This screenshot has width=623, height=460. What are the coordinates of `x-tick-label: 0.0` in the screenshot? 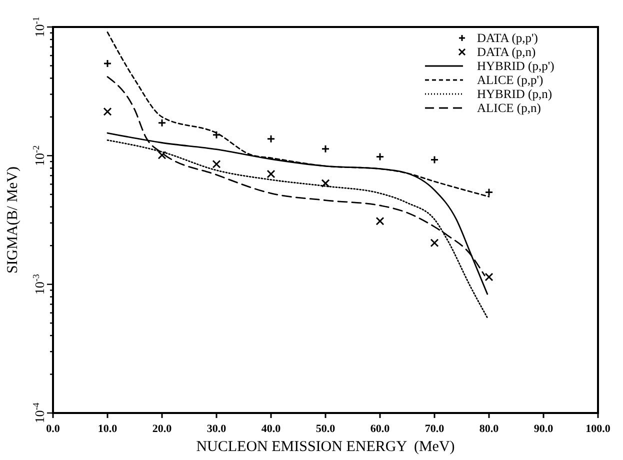 It's located at (53, 429).